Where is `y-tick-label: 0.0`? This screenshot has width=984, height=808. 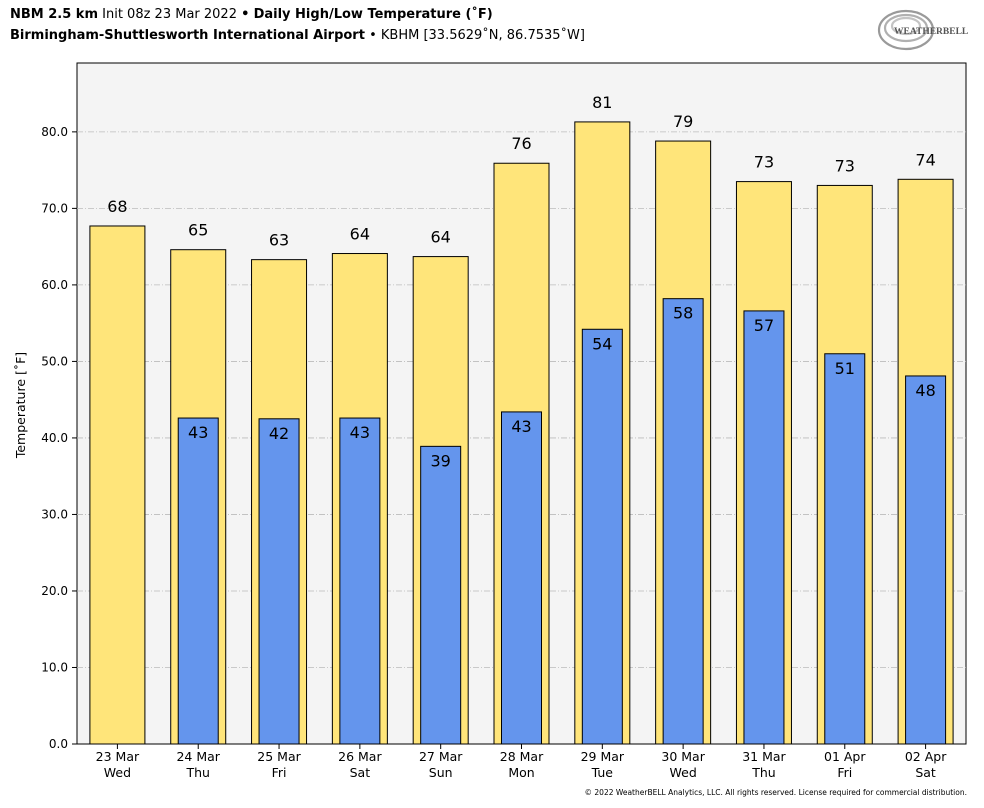 y-tick-label: 0.0 is located at coordinates (58, 744).